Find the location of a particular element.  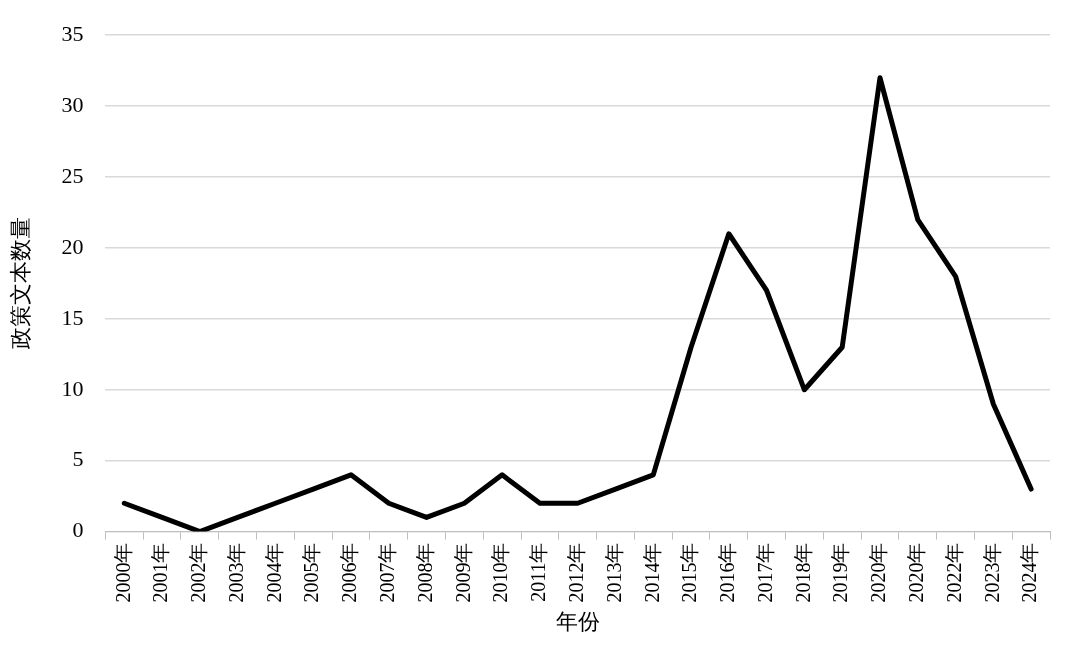

y-tick-label: 20 is located at coordinates (72, 246).